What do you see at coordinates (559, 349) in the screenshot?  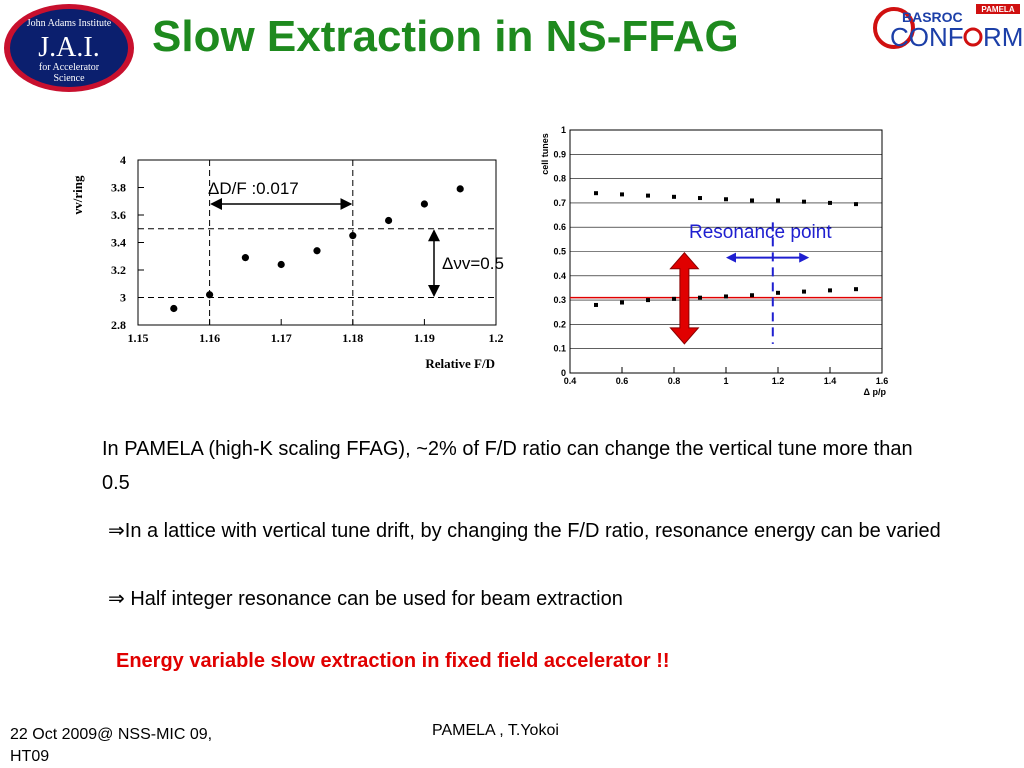 I see `right-y-tick-label: 0.1` at bounding box center [559, 349].